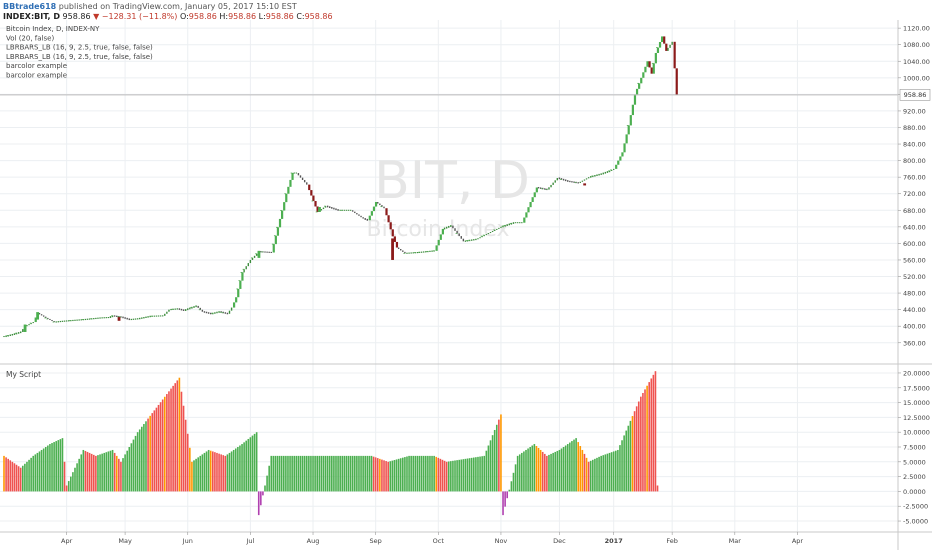 This screenshot has width=932, height=550. Describe the element at coordinates (914, 462) in the screenshot. I see `indicator-tick-label: 5.0000` at that location.